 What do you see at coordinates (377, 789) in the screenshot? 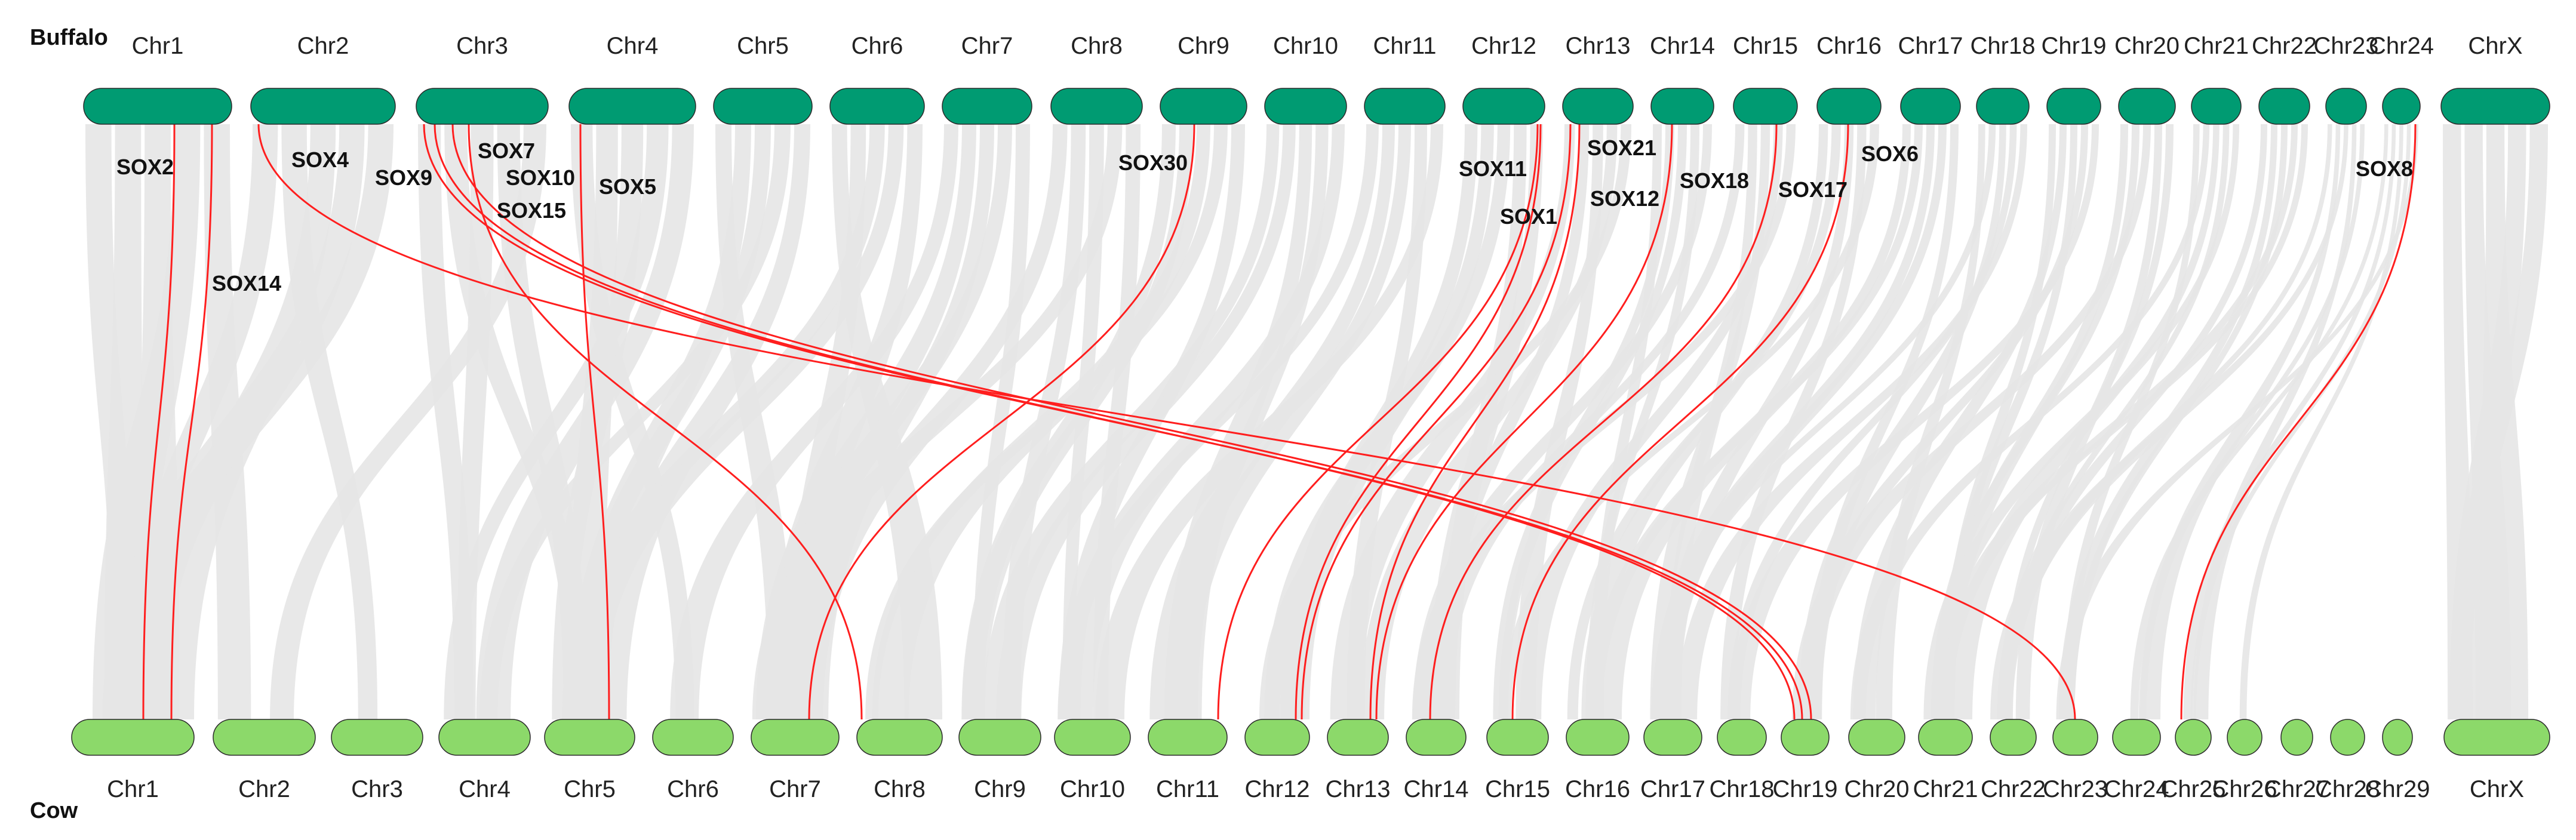
I see `cow-chr3-label: Chr3` at bounding box center [377, 789].